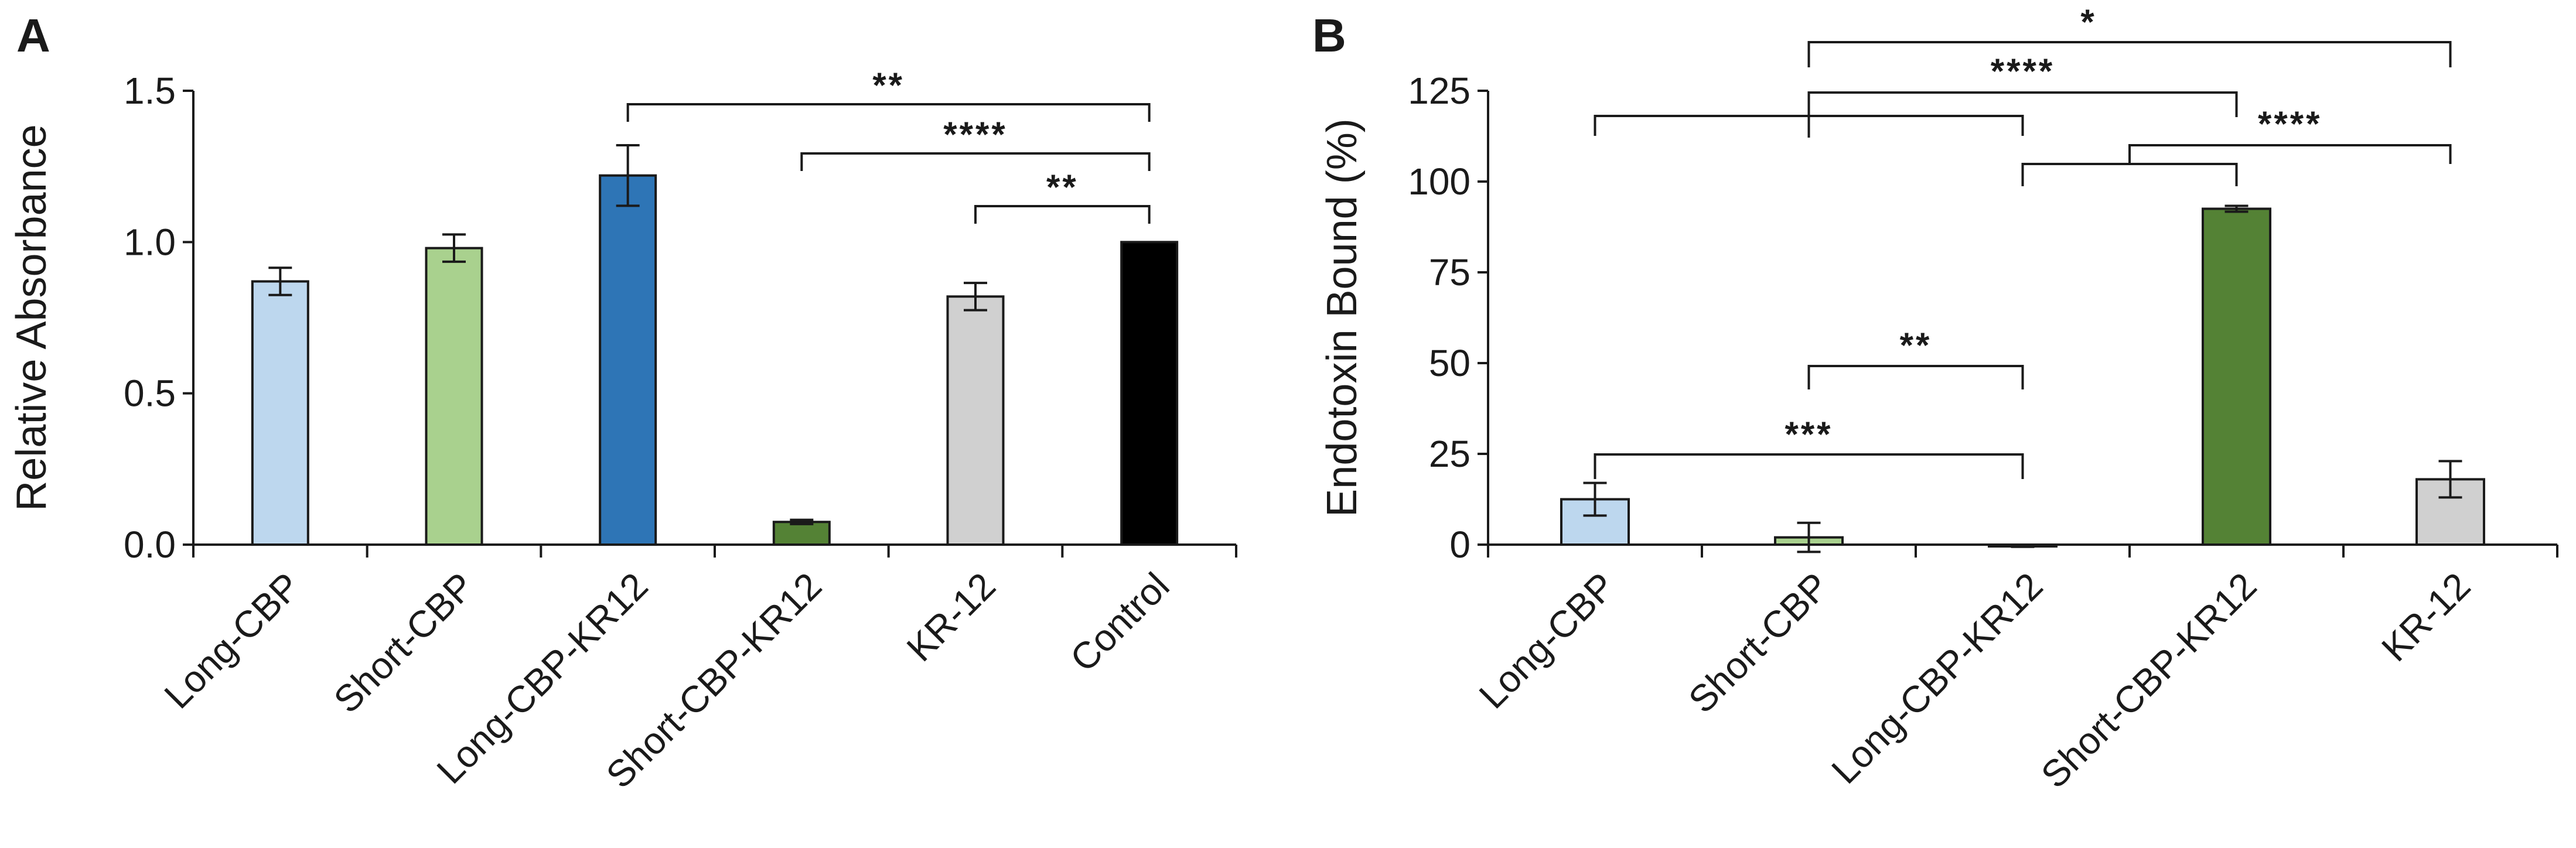  What do you see at coordinates (1439, 181) in the screenshot?
I see `panel-b-y-tick-label: 100` at bounding box center [1439, 181].